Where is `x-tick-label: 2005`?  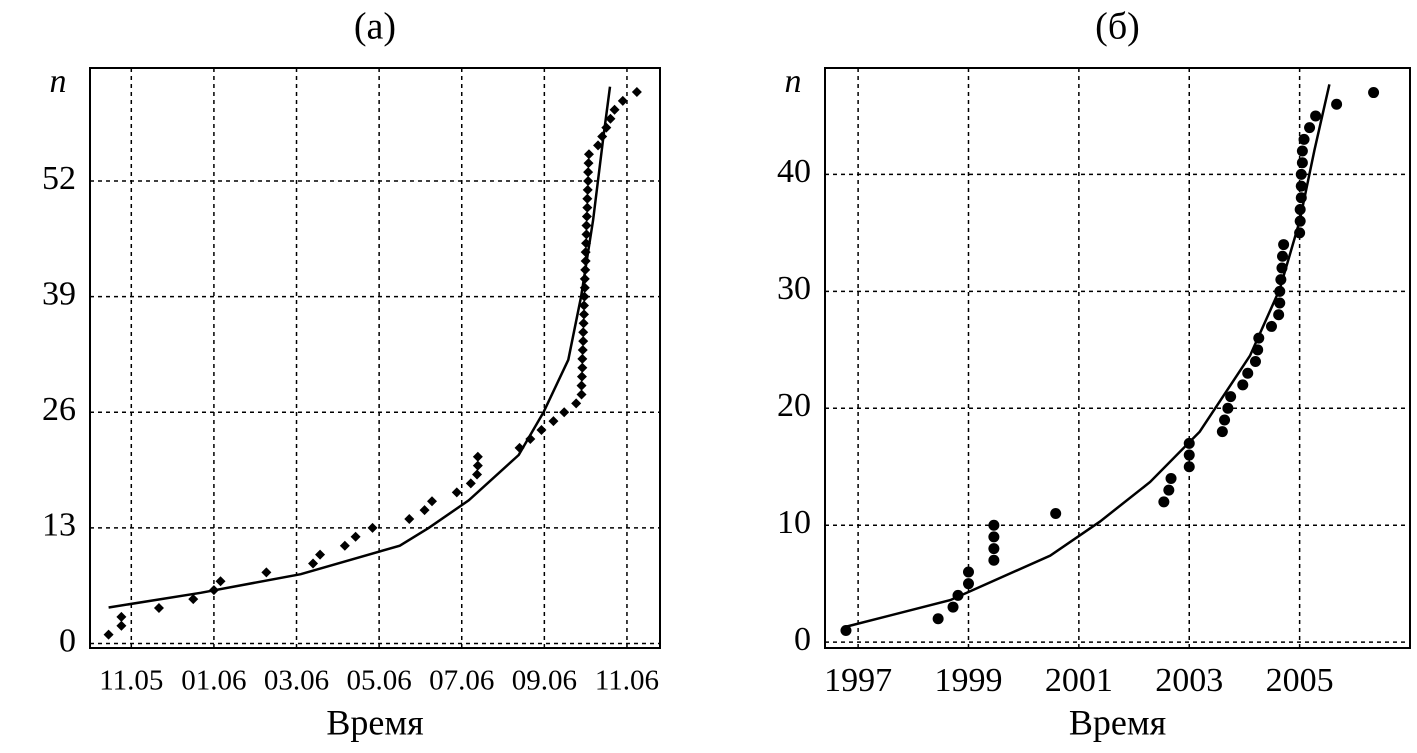 x-tick-label: 2005 is located at coordinates (1300, 680).